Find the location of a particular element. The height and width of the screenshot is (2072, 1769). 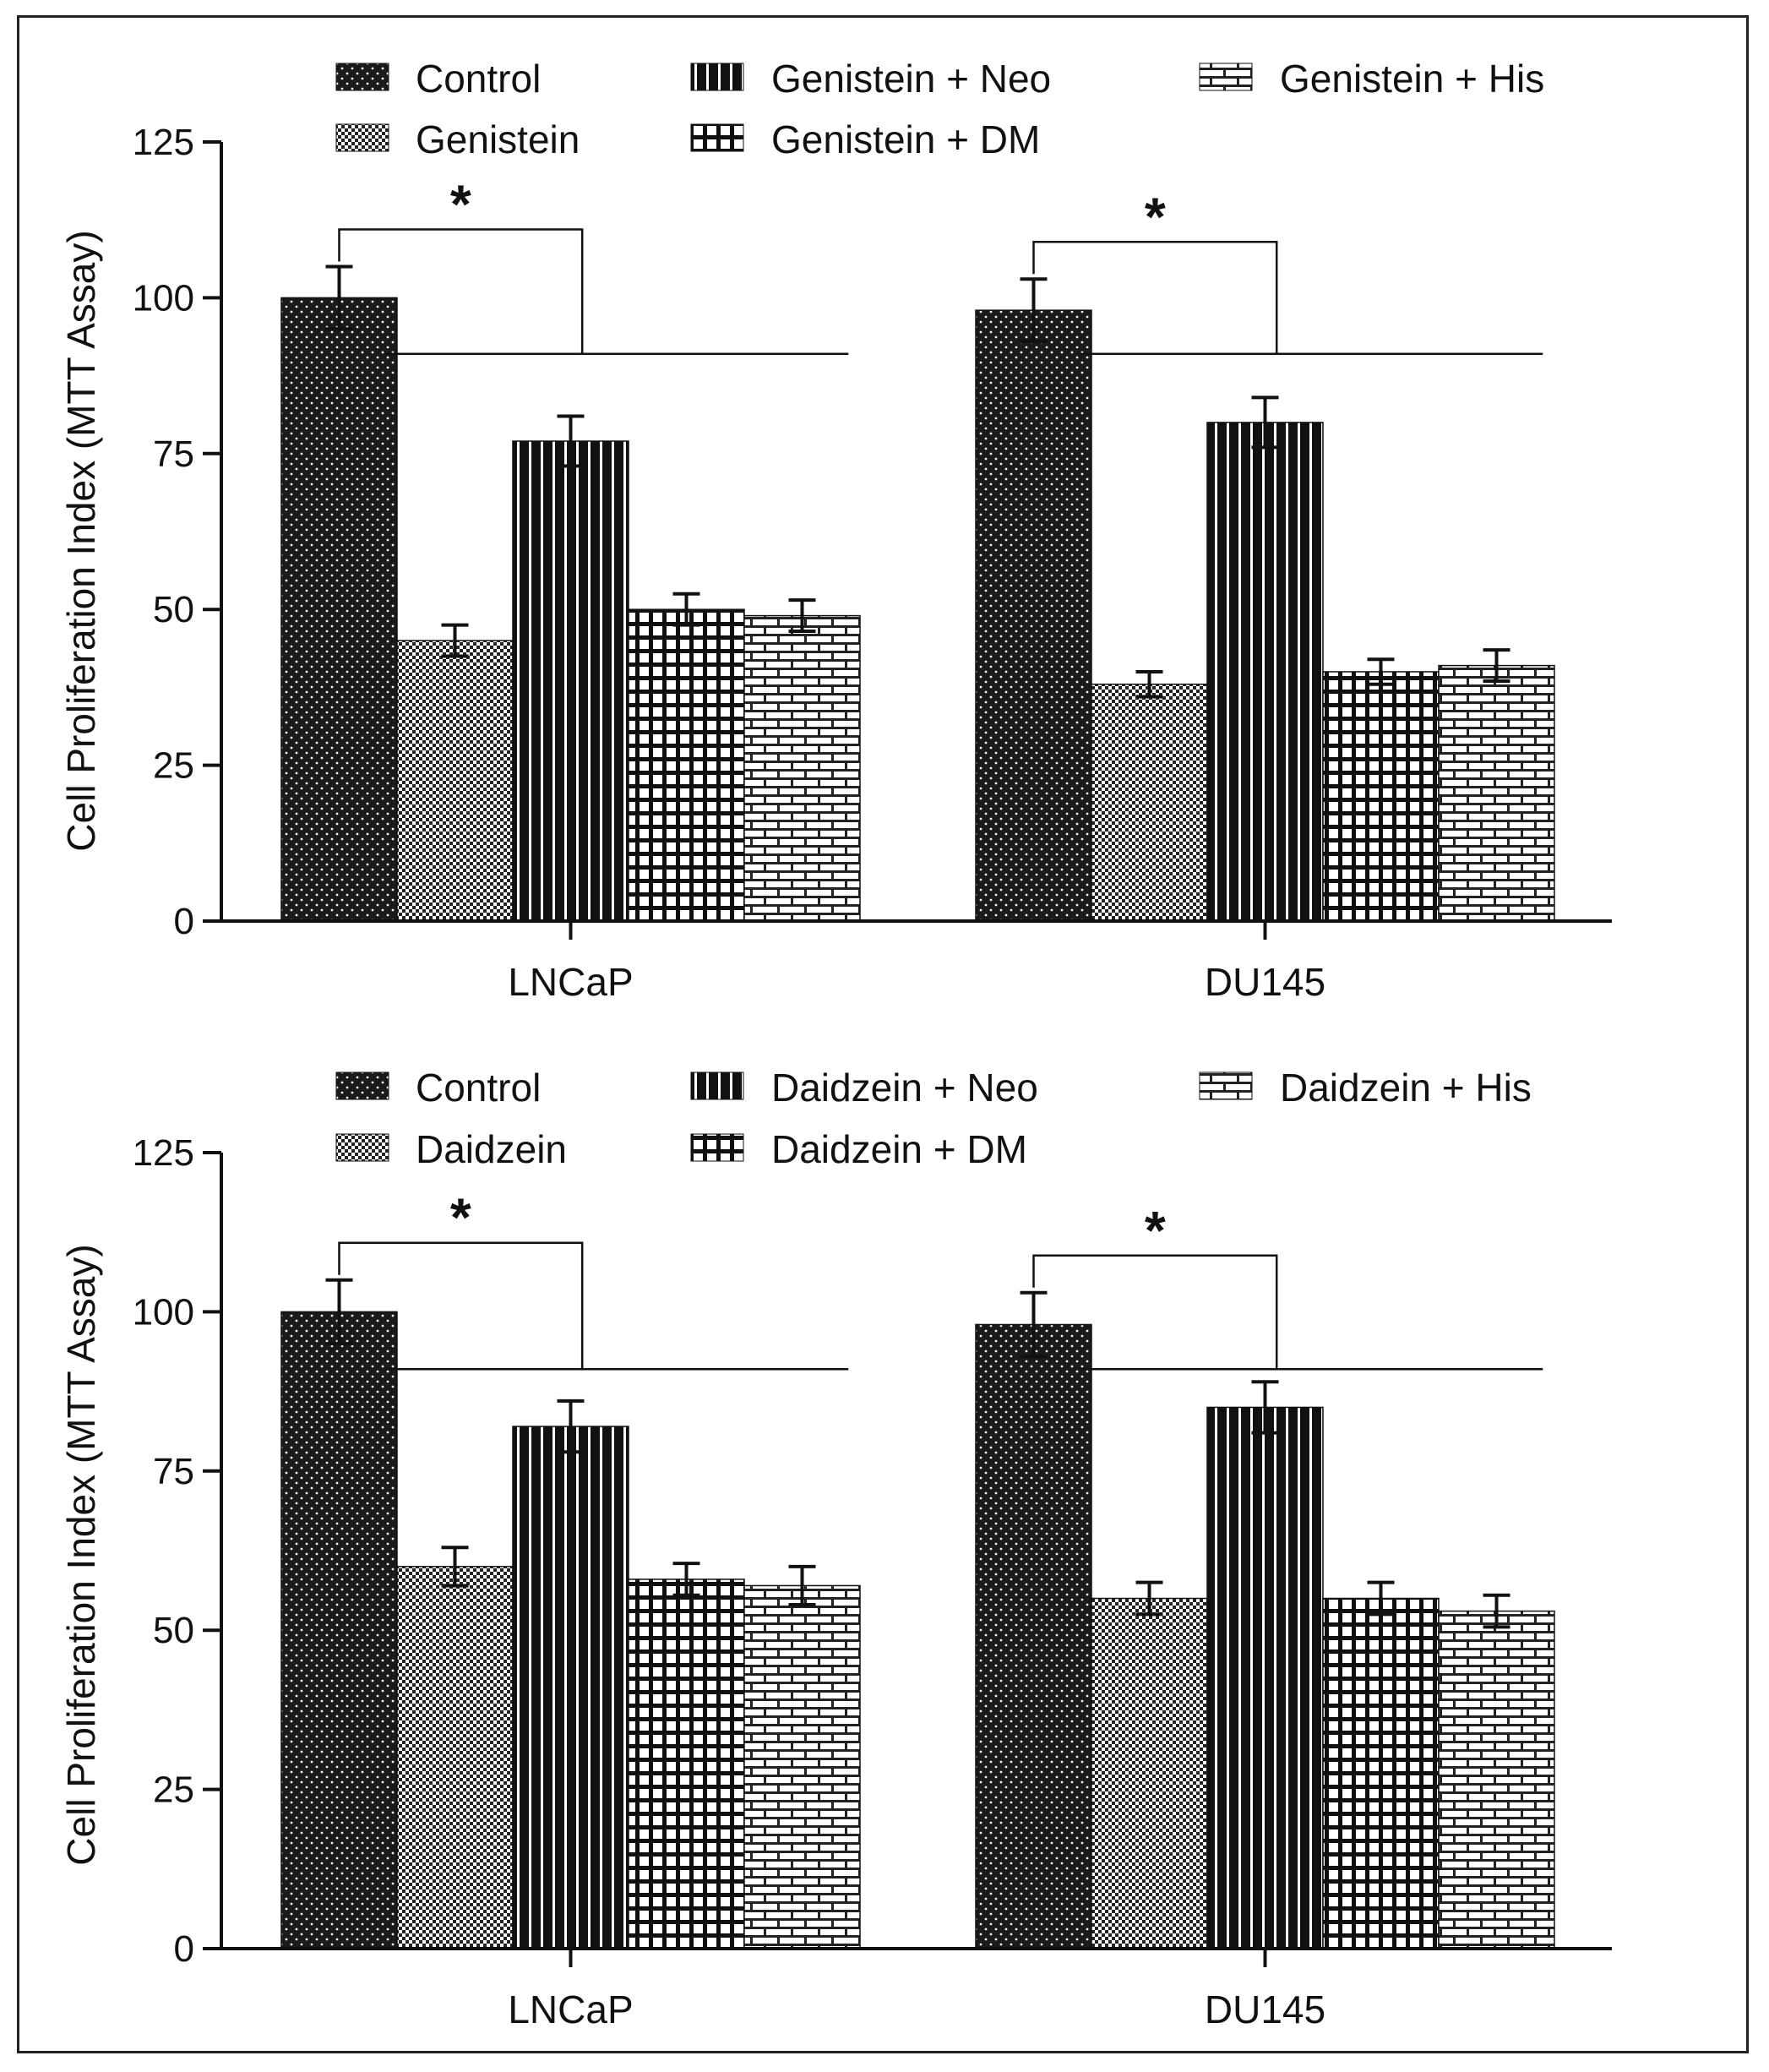

y-axis-title-daidzein: Cell Proliferation Index (MTT Assay) is located at coordinates (81, 1554).